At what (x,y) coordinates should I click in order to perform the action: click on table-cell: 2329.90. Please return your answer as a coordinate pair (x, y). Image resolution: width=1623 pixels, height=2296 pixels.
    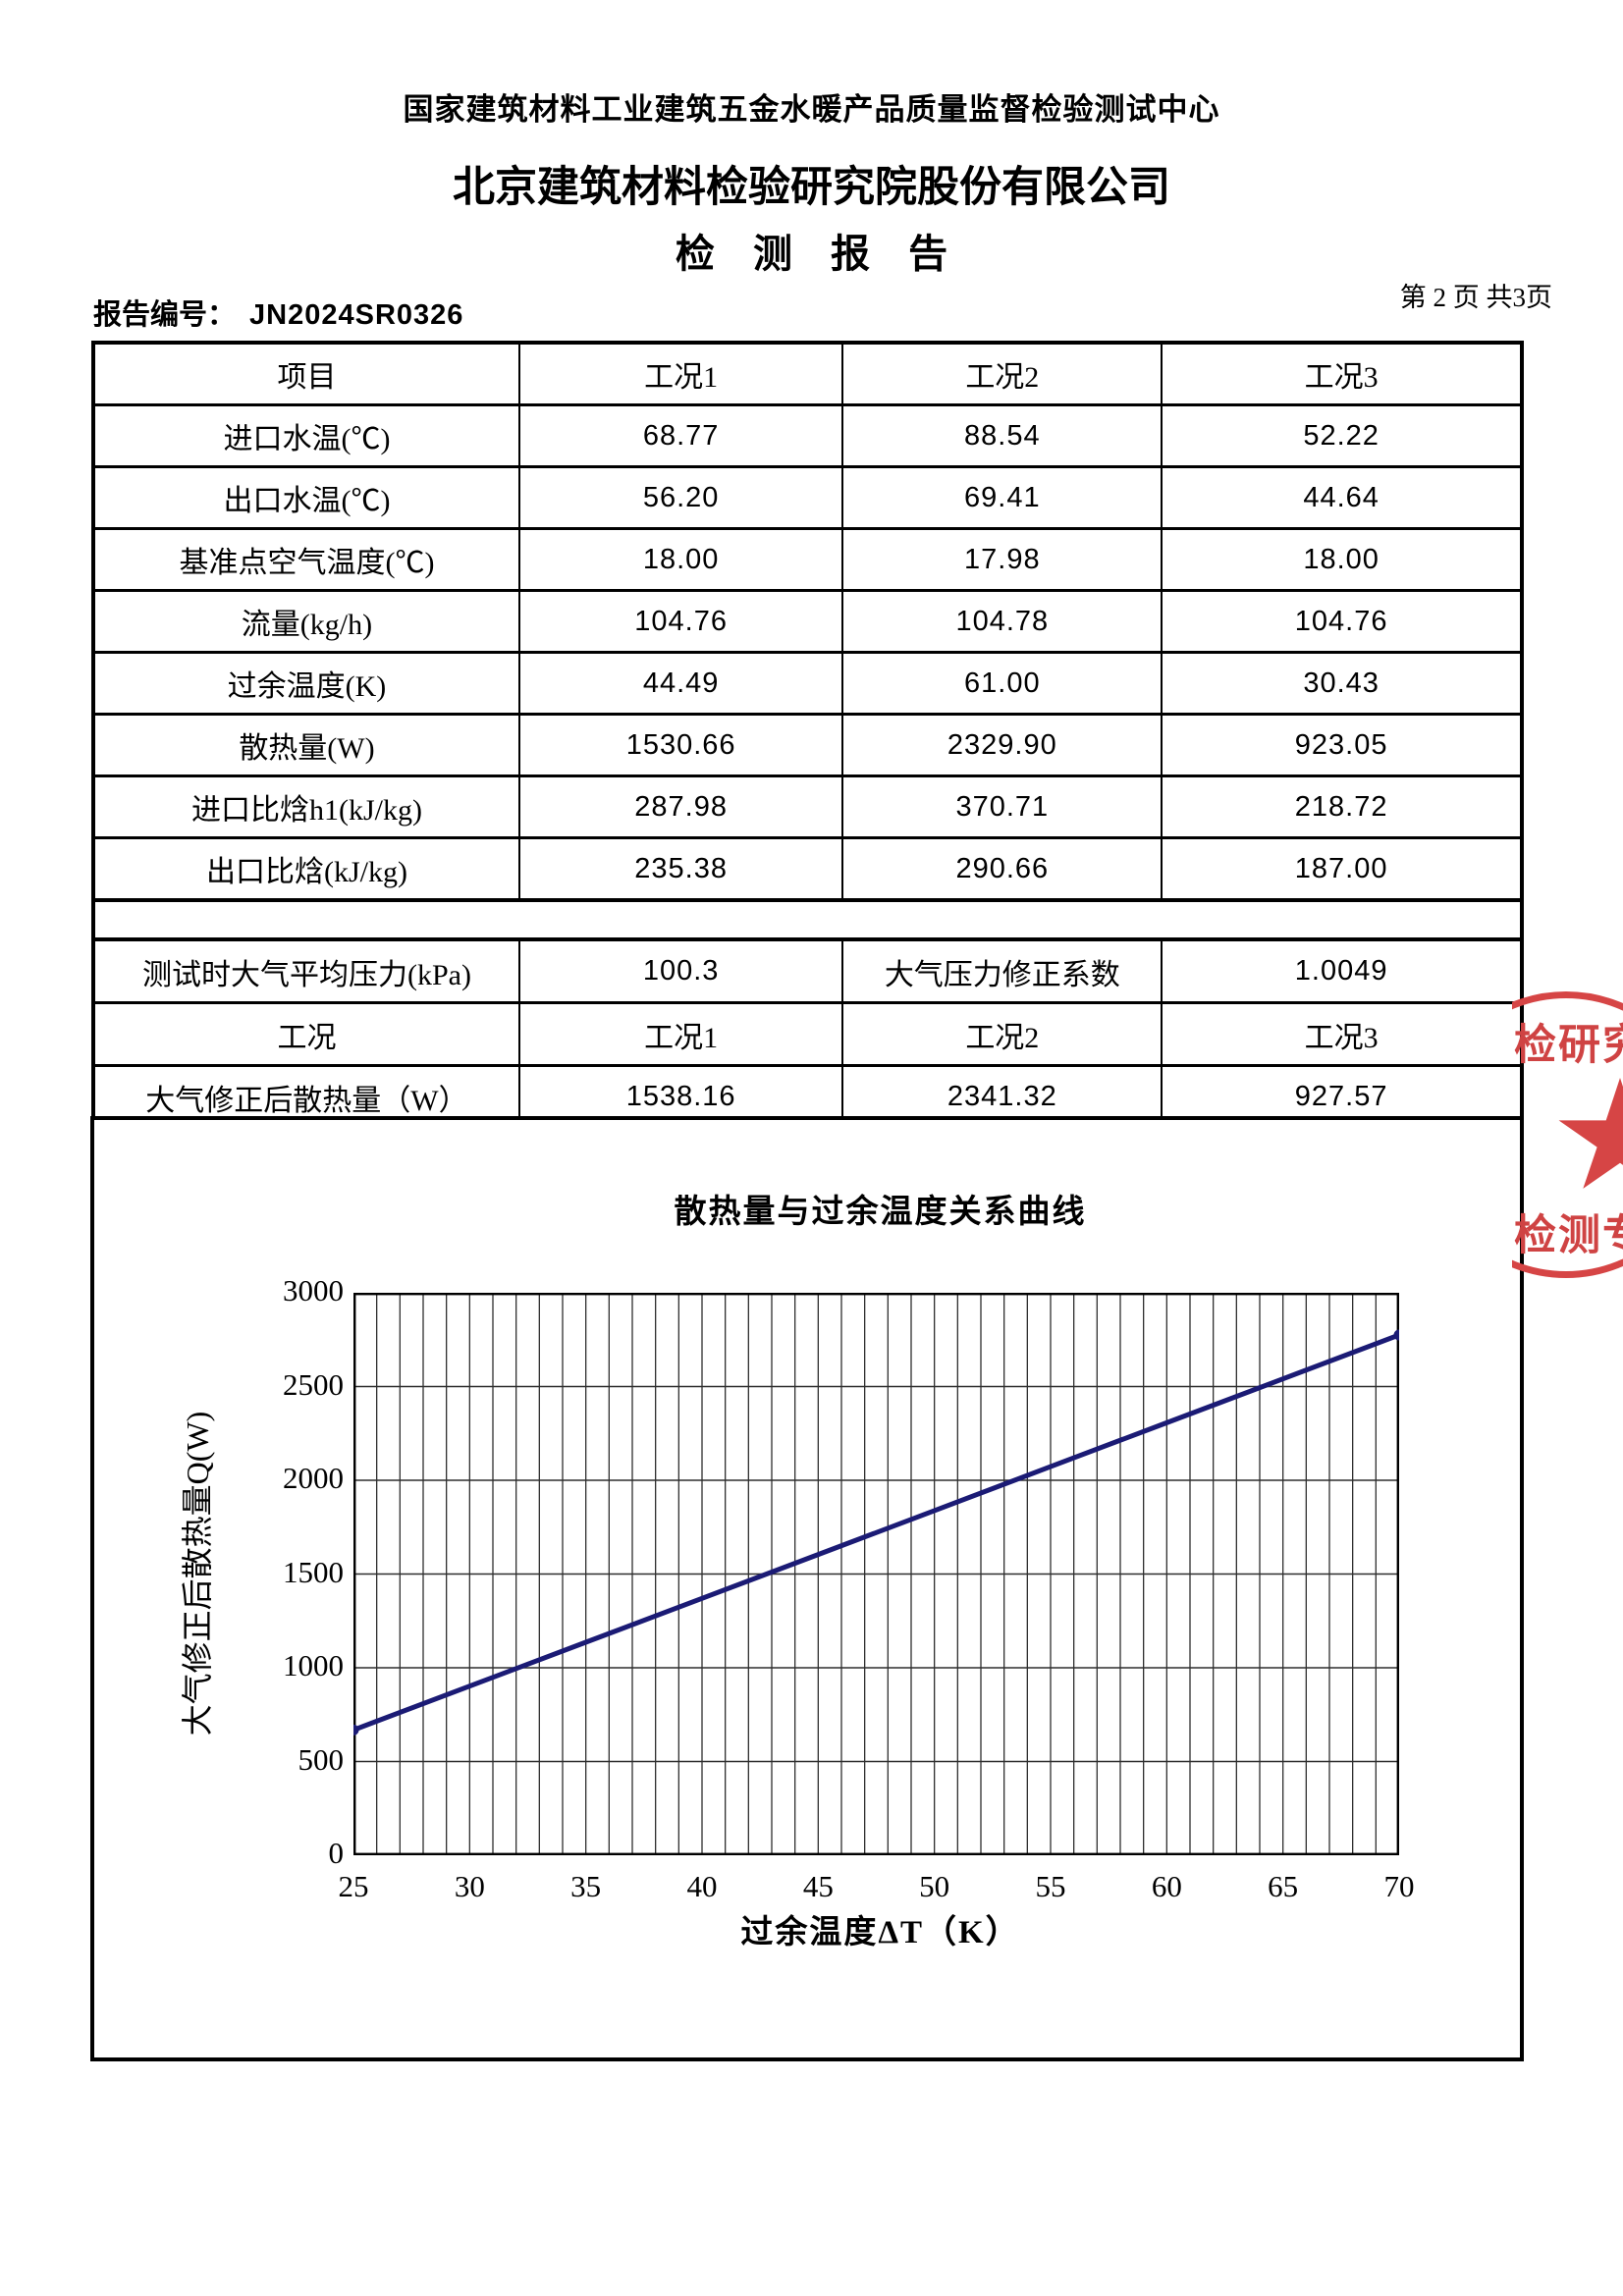
    Looking at the image, I should click on (1001, 745).